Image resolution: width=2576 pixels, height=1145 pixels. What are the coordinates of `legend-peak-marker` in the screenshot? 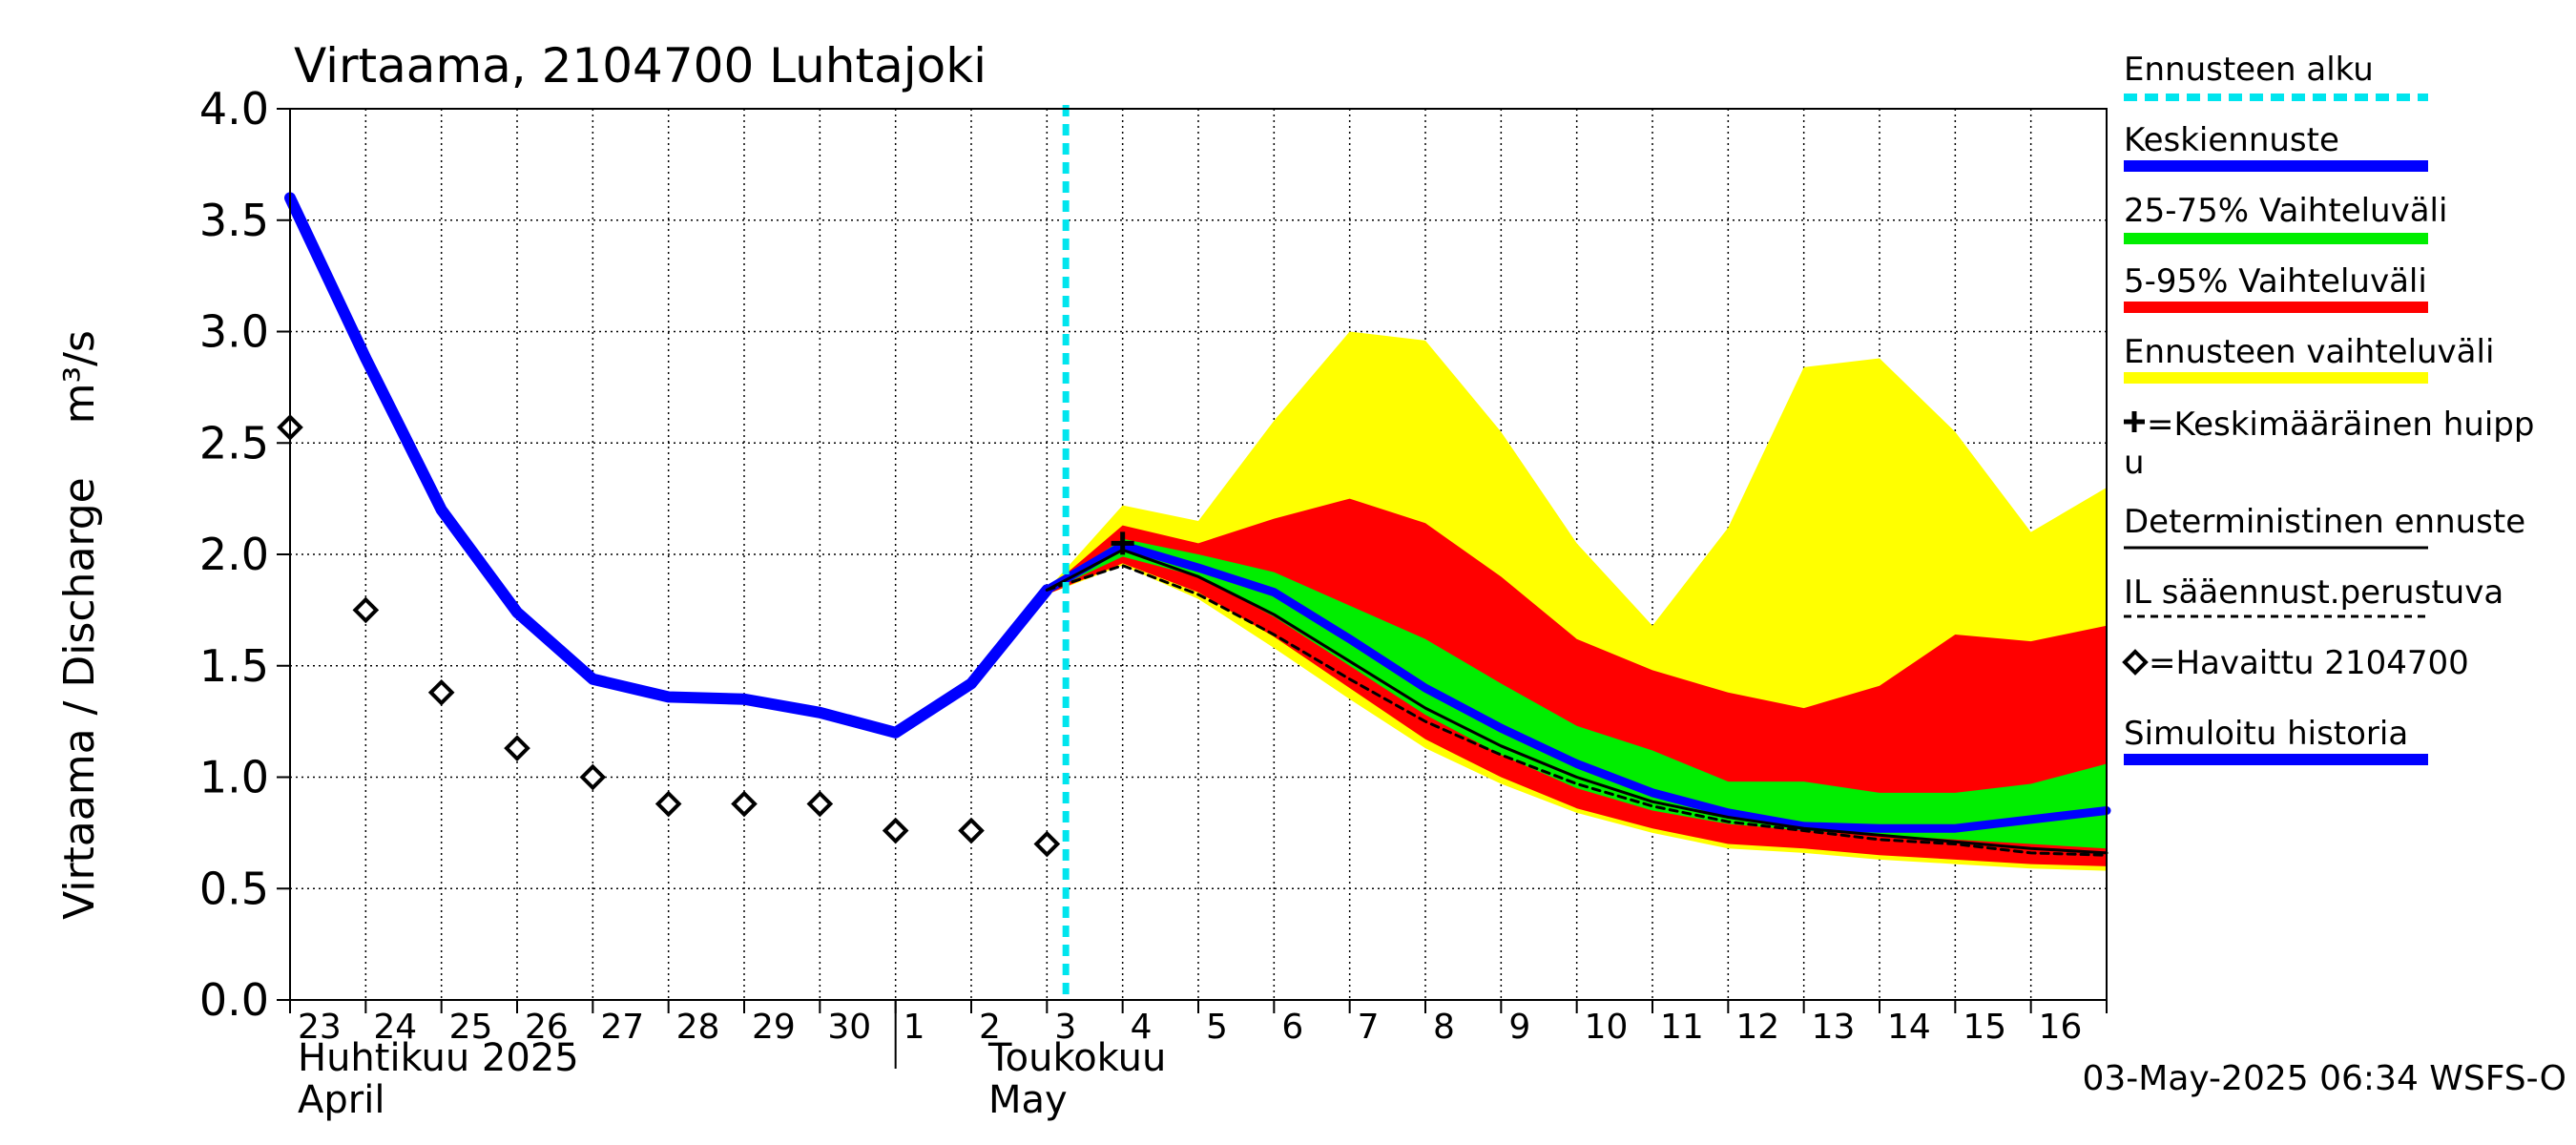 It's located at (2134, 421).